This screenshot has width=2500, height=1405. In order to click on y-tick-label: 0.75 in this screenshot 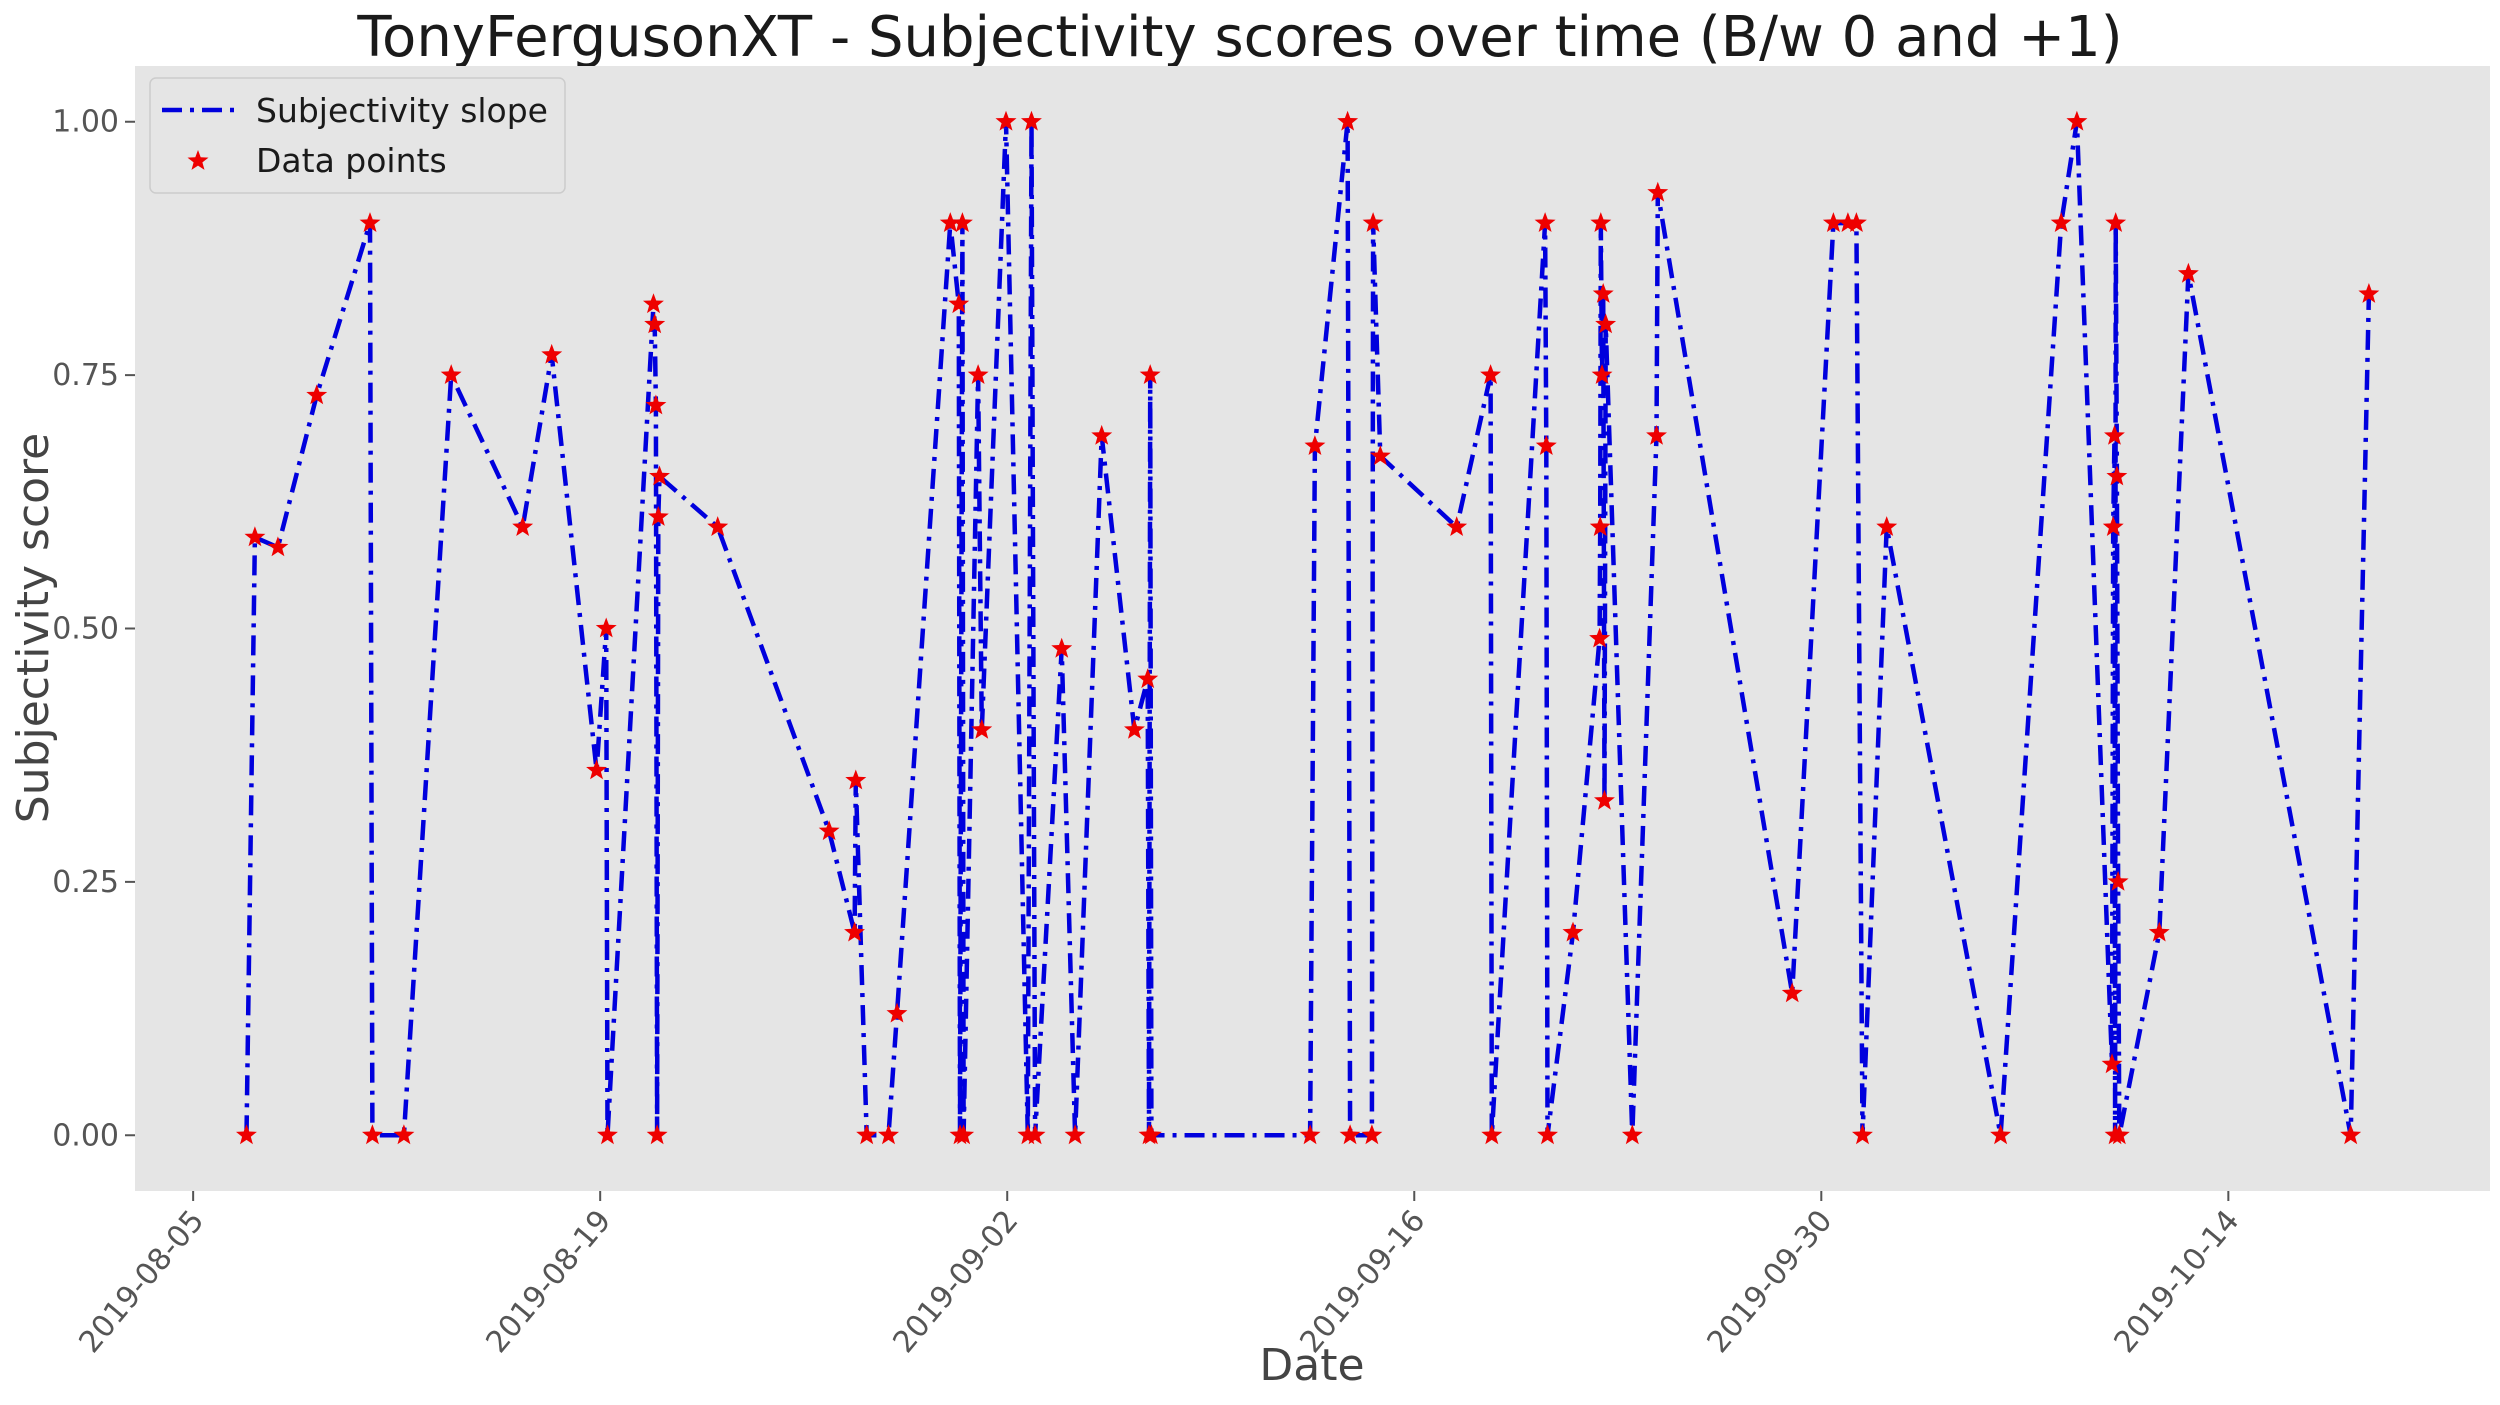, I will do `click(85, 375)`.